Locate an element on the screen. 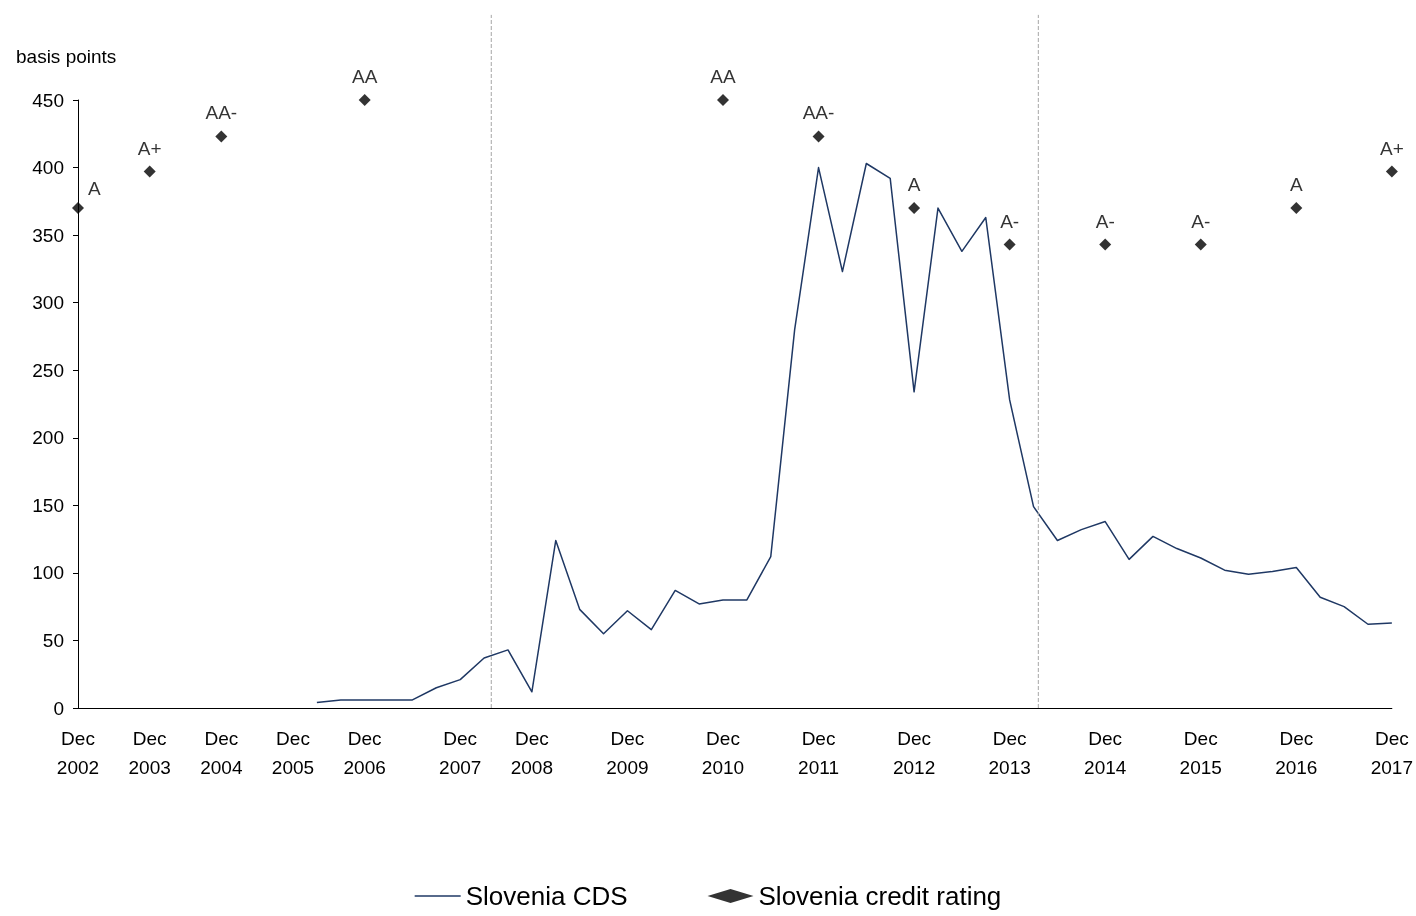 This screenshot has height=916, width=1416. y-tick-label: 150 is located at coordinates (48, 505).